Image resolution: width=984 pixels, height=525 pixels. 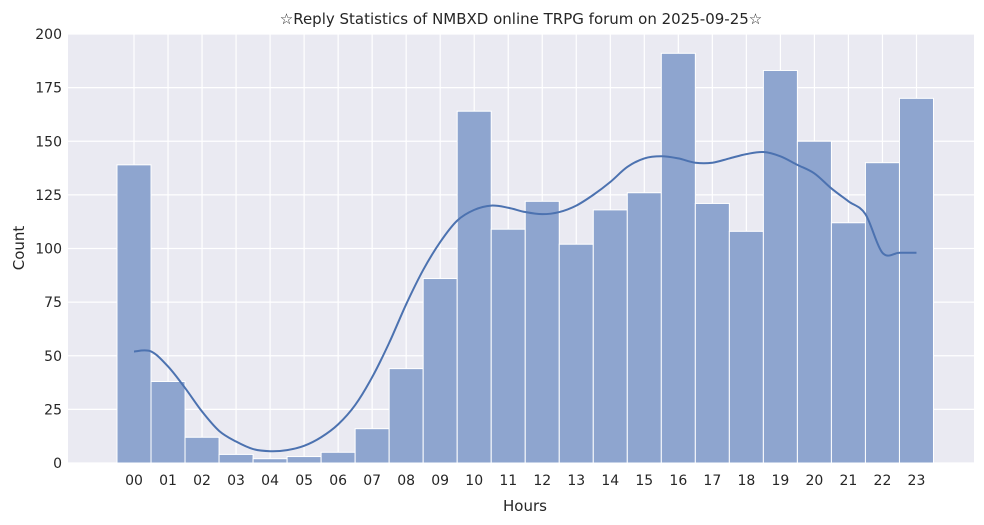 I want to click on x-tick-label: 14, so click(x=610, y=481).